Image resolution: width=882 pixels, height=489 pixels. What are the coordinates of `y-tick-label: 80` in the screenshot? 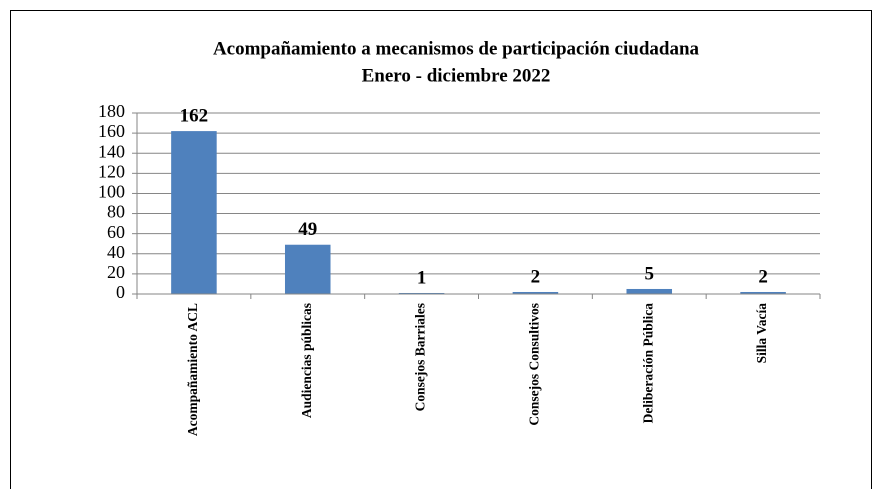 It's located at (116, 212).